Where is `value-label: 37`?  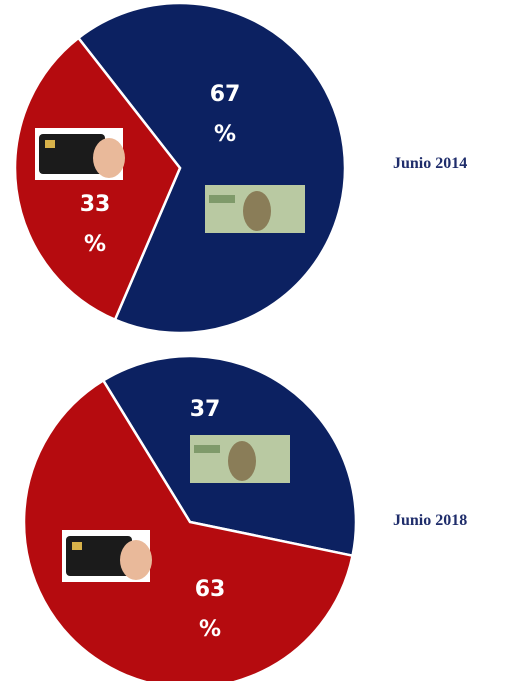
value-label: 37 is located at coordinates (205, 409).